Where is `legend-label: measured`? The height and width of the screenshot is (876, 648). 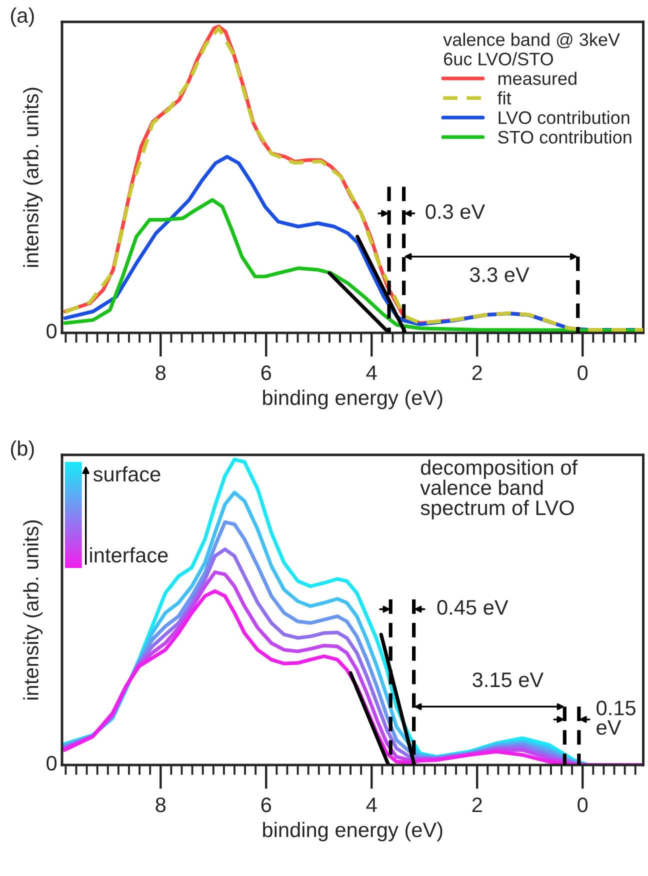 legend-label: measured is located at coordinates (537, 78).